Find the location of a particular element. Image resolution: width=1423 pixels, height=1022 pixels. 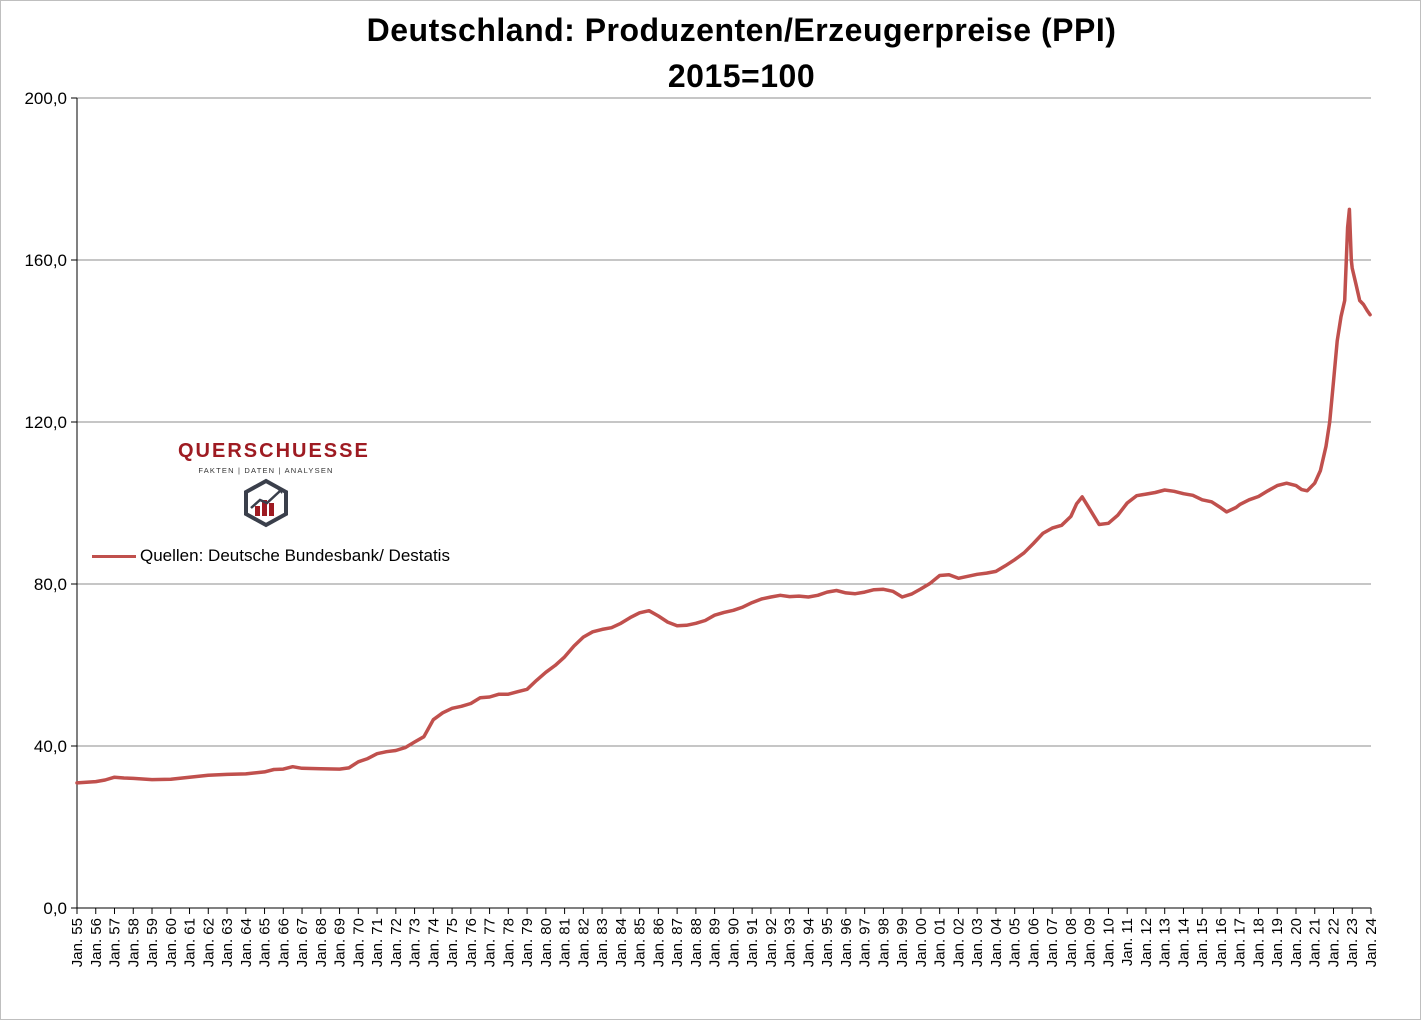

x-tick-label: Jan. 71 is located at coordinates (377, 942).